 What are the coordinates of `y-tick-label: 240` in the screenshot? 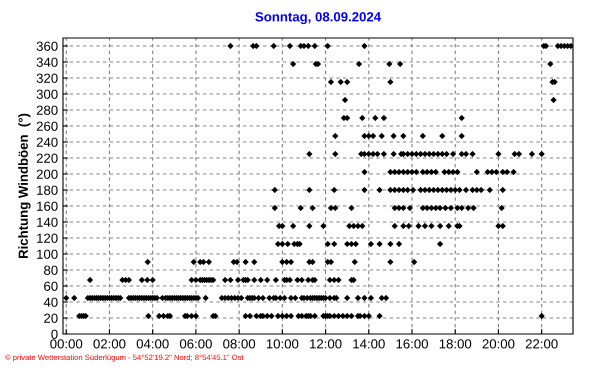 It's located at (47, 142).